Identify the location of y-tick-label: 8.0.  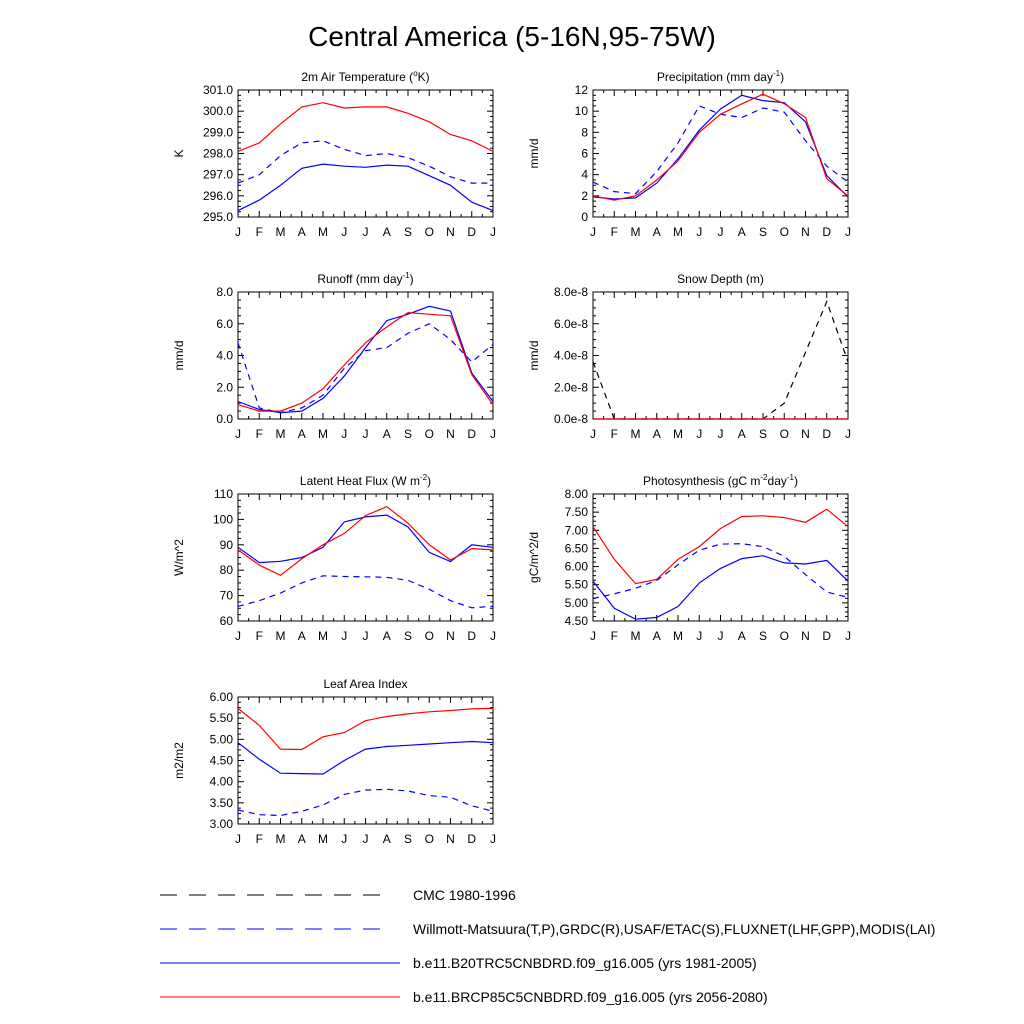
(224, 292).